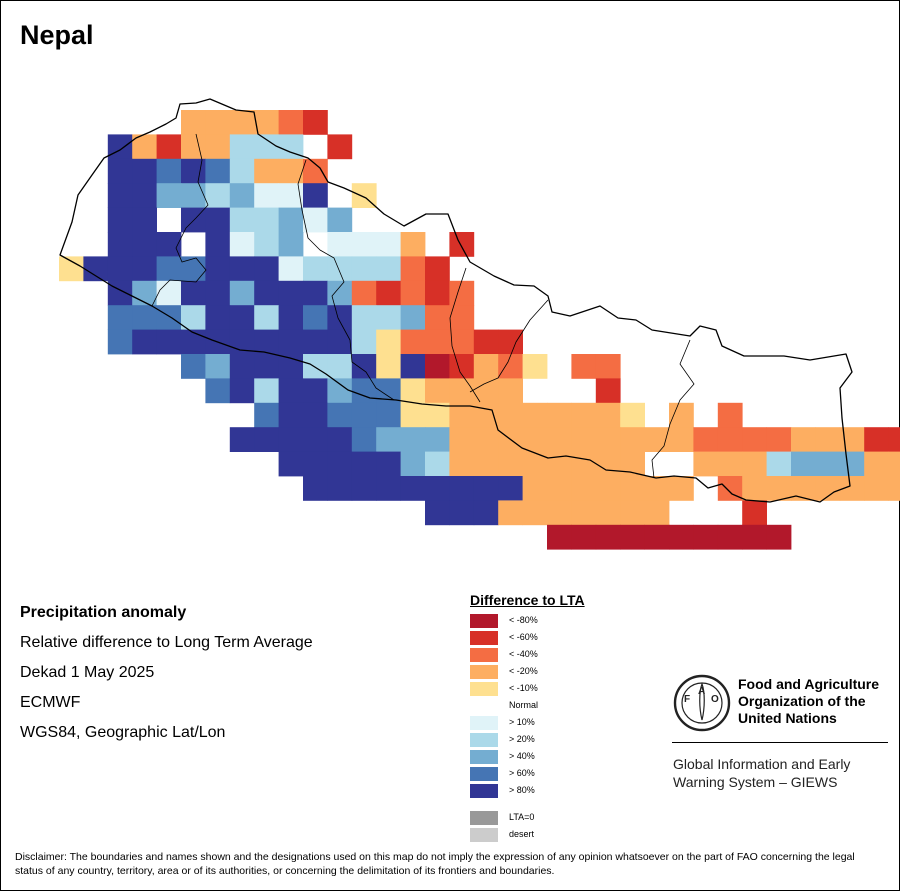  Describe the element at coordinates (166, 642) in the screenshot. I see `info-description: Relative difference to Long Term Average` at that location.